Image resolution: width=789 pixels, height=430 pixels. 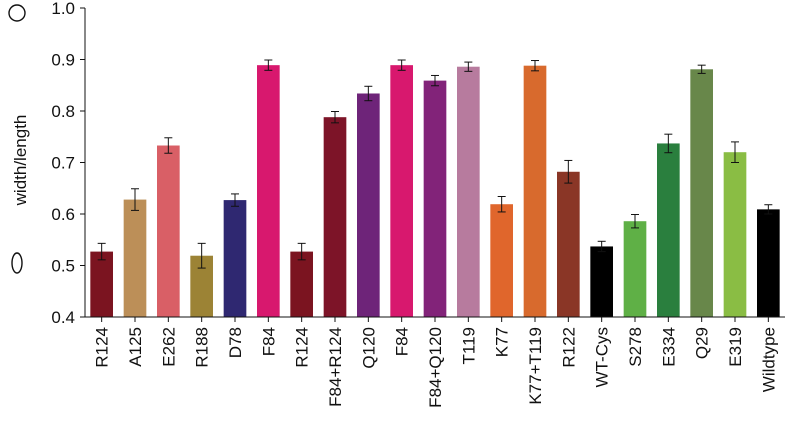 What do you see at coordinates (63, 266) in the screenshot?
I see `y-tick-label: 0.5` at bounding box center [63, 266].